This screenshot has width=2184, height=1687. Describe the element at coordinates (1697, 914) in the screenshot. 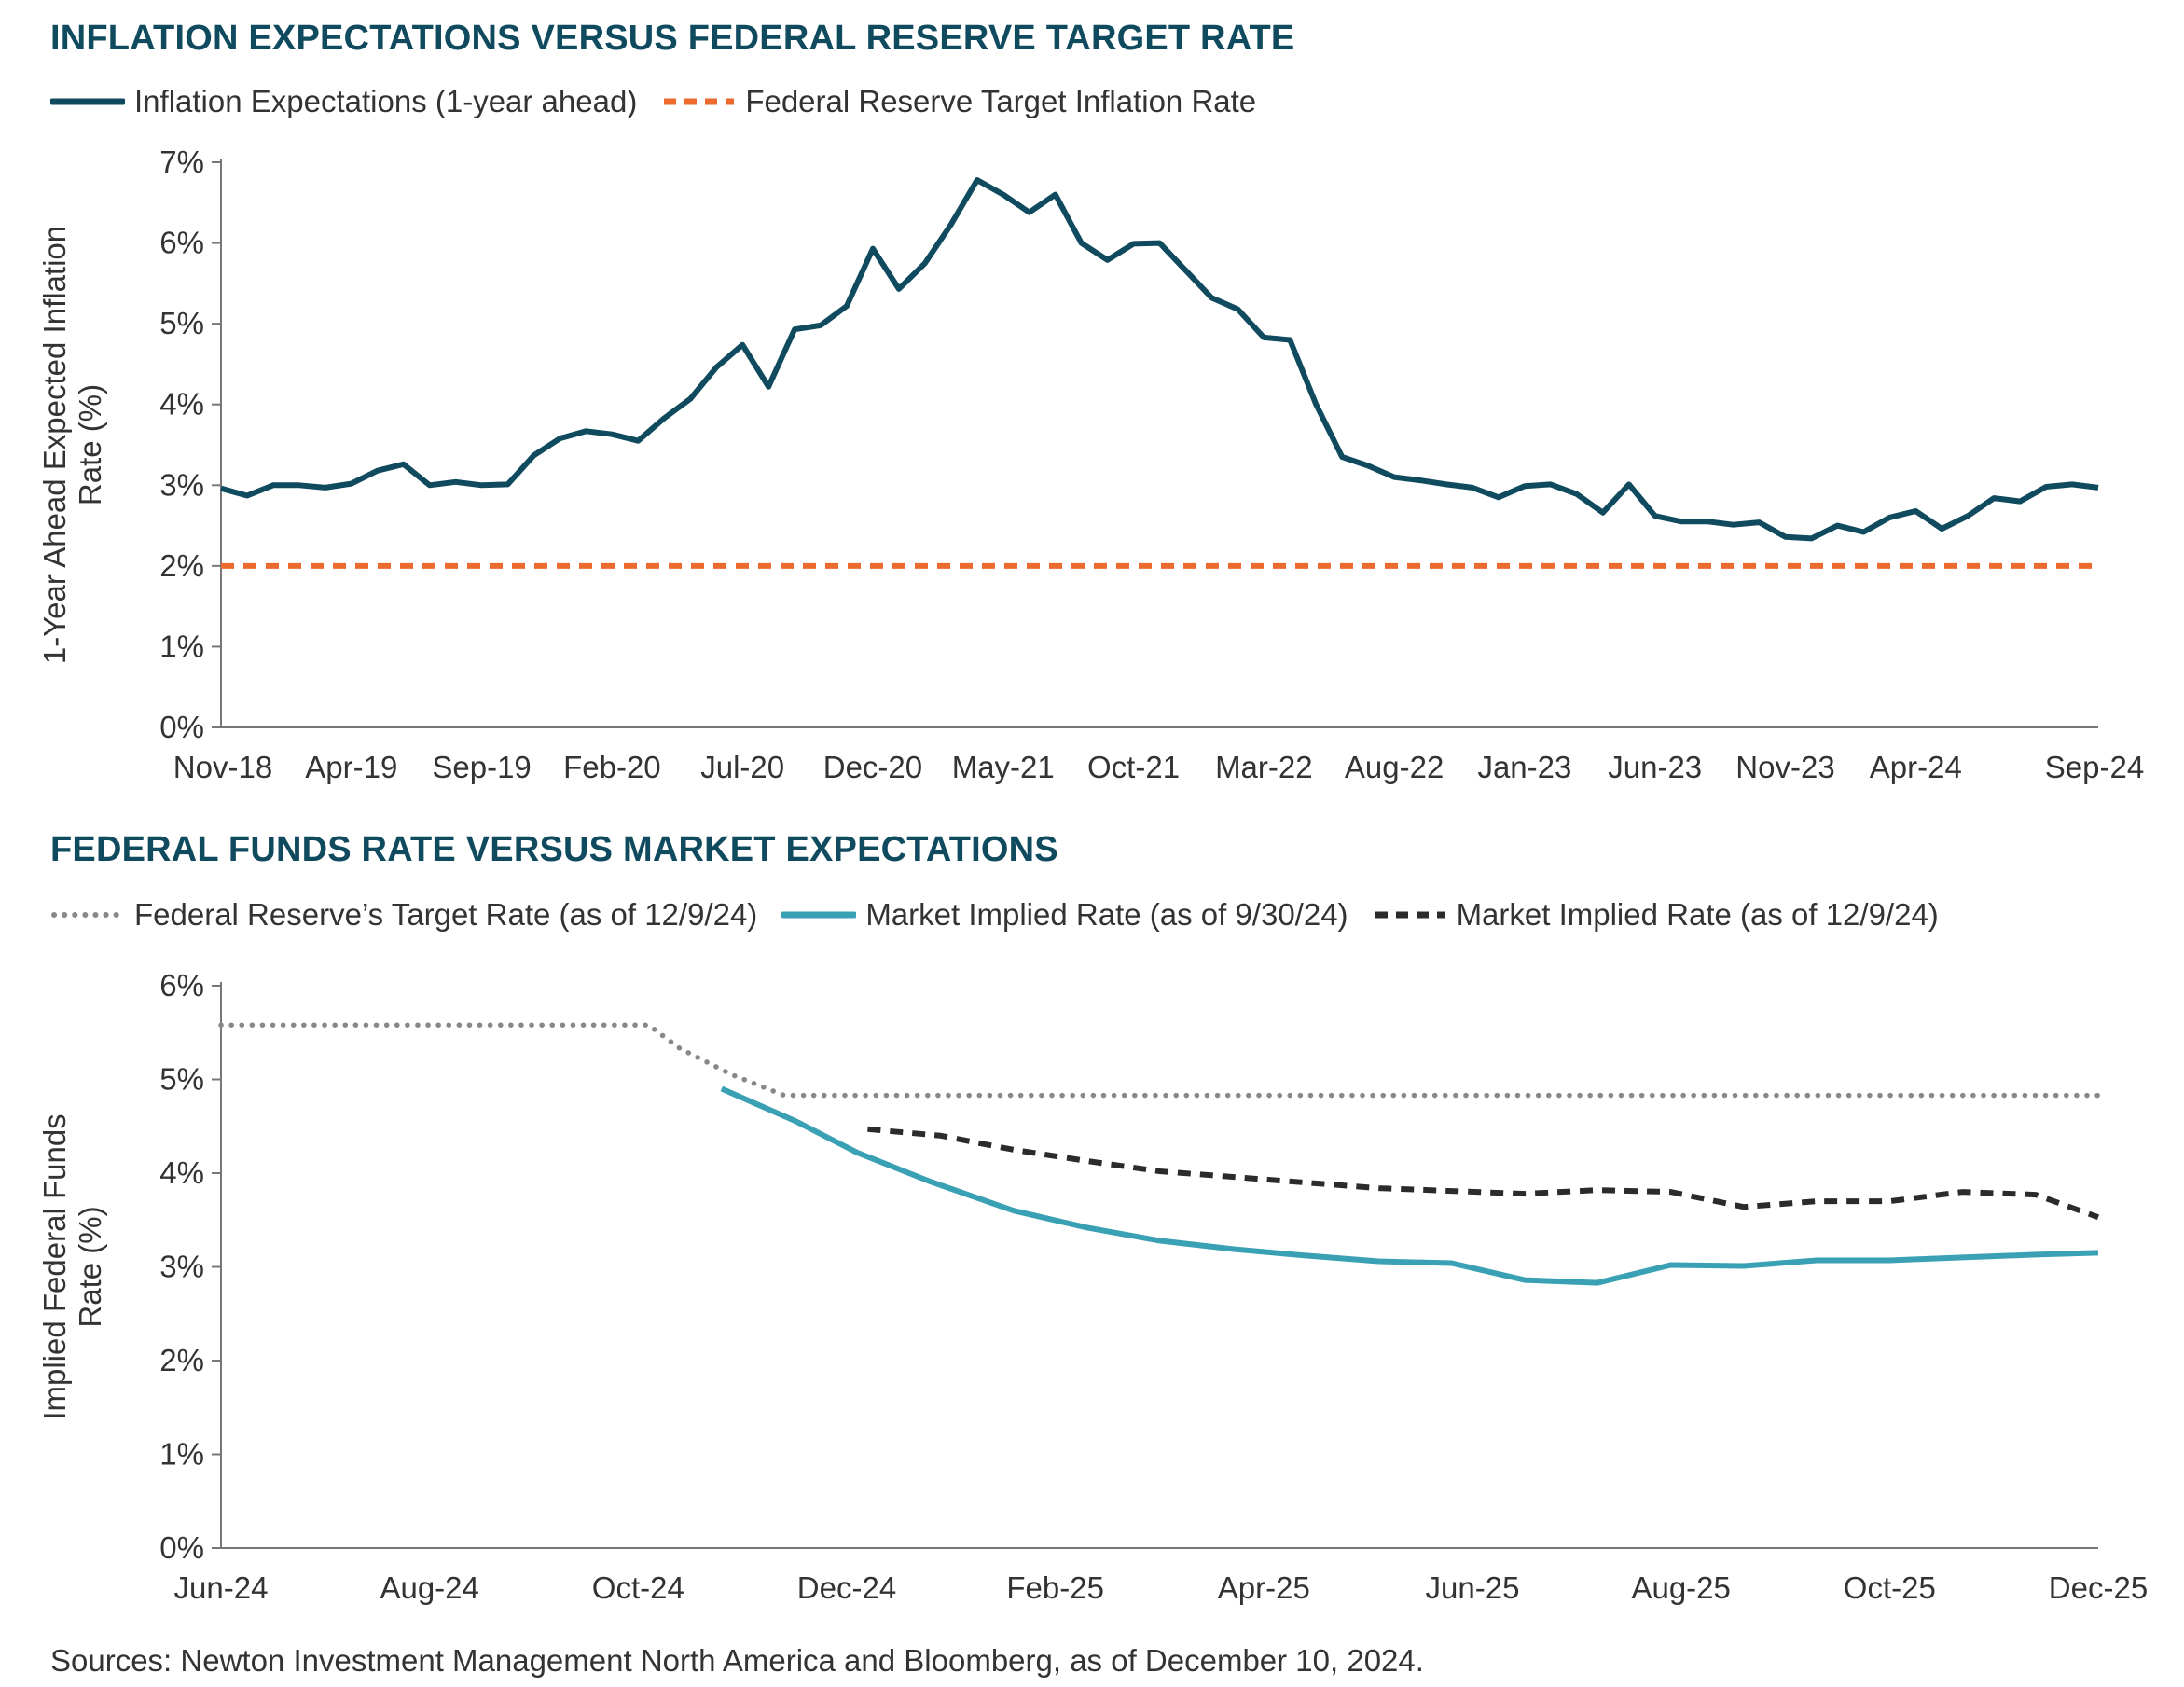

I see `legend-label: Market Implied Rate (as of 12/9/24)` at that location.